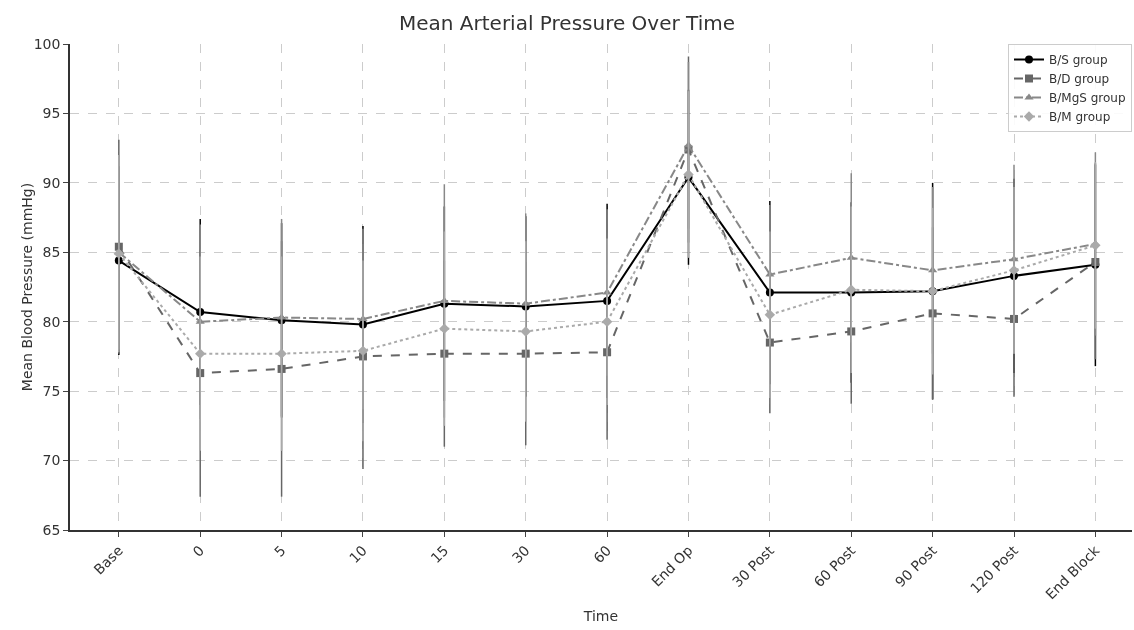 The height and width of the screenshot is (630, 1134). Describe the element at coordinates (280, 551) in the screenshot. I see `x-tick-label: 5` at that location.